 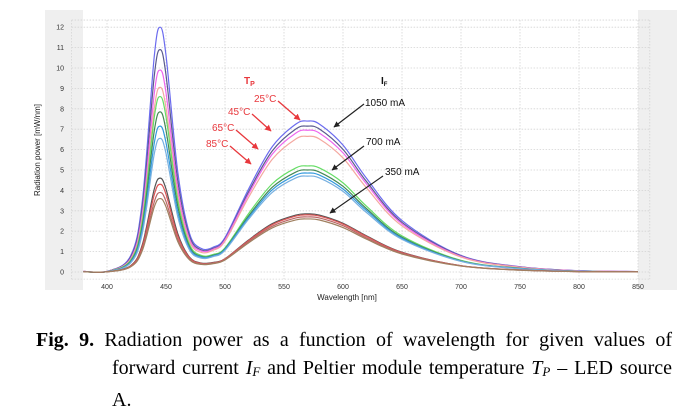 What do you see at coordinates (284, 287) in the screenshot?
I see `x-tick-label: 550` at bounding box center [284, 287].